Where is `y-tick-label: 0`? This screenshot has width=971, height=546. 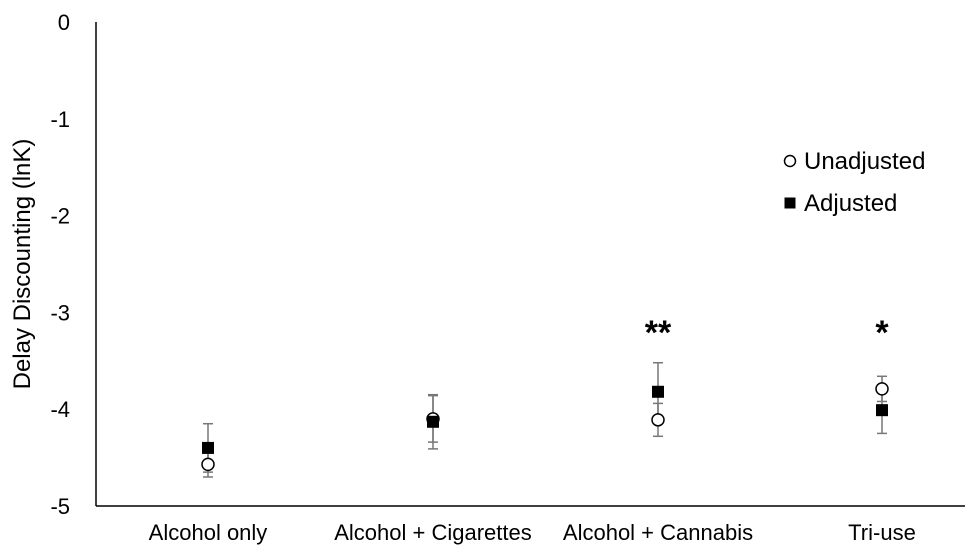
y-tick-label: 0 is located at coordinates (64, 22).